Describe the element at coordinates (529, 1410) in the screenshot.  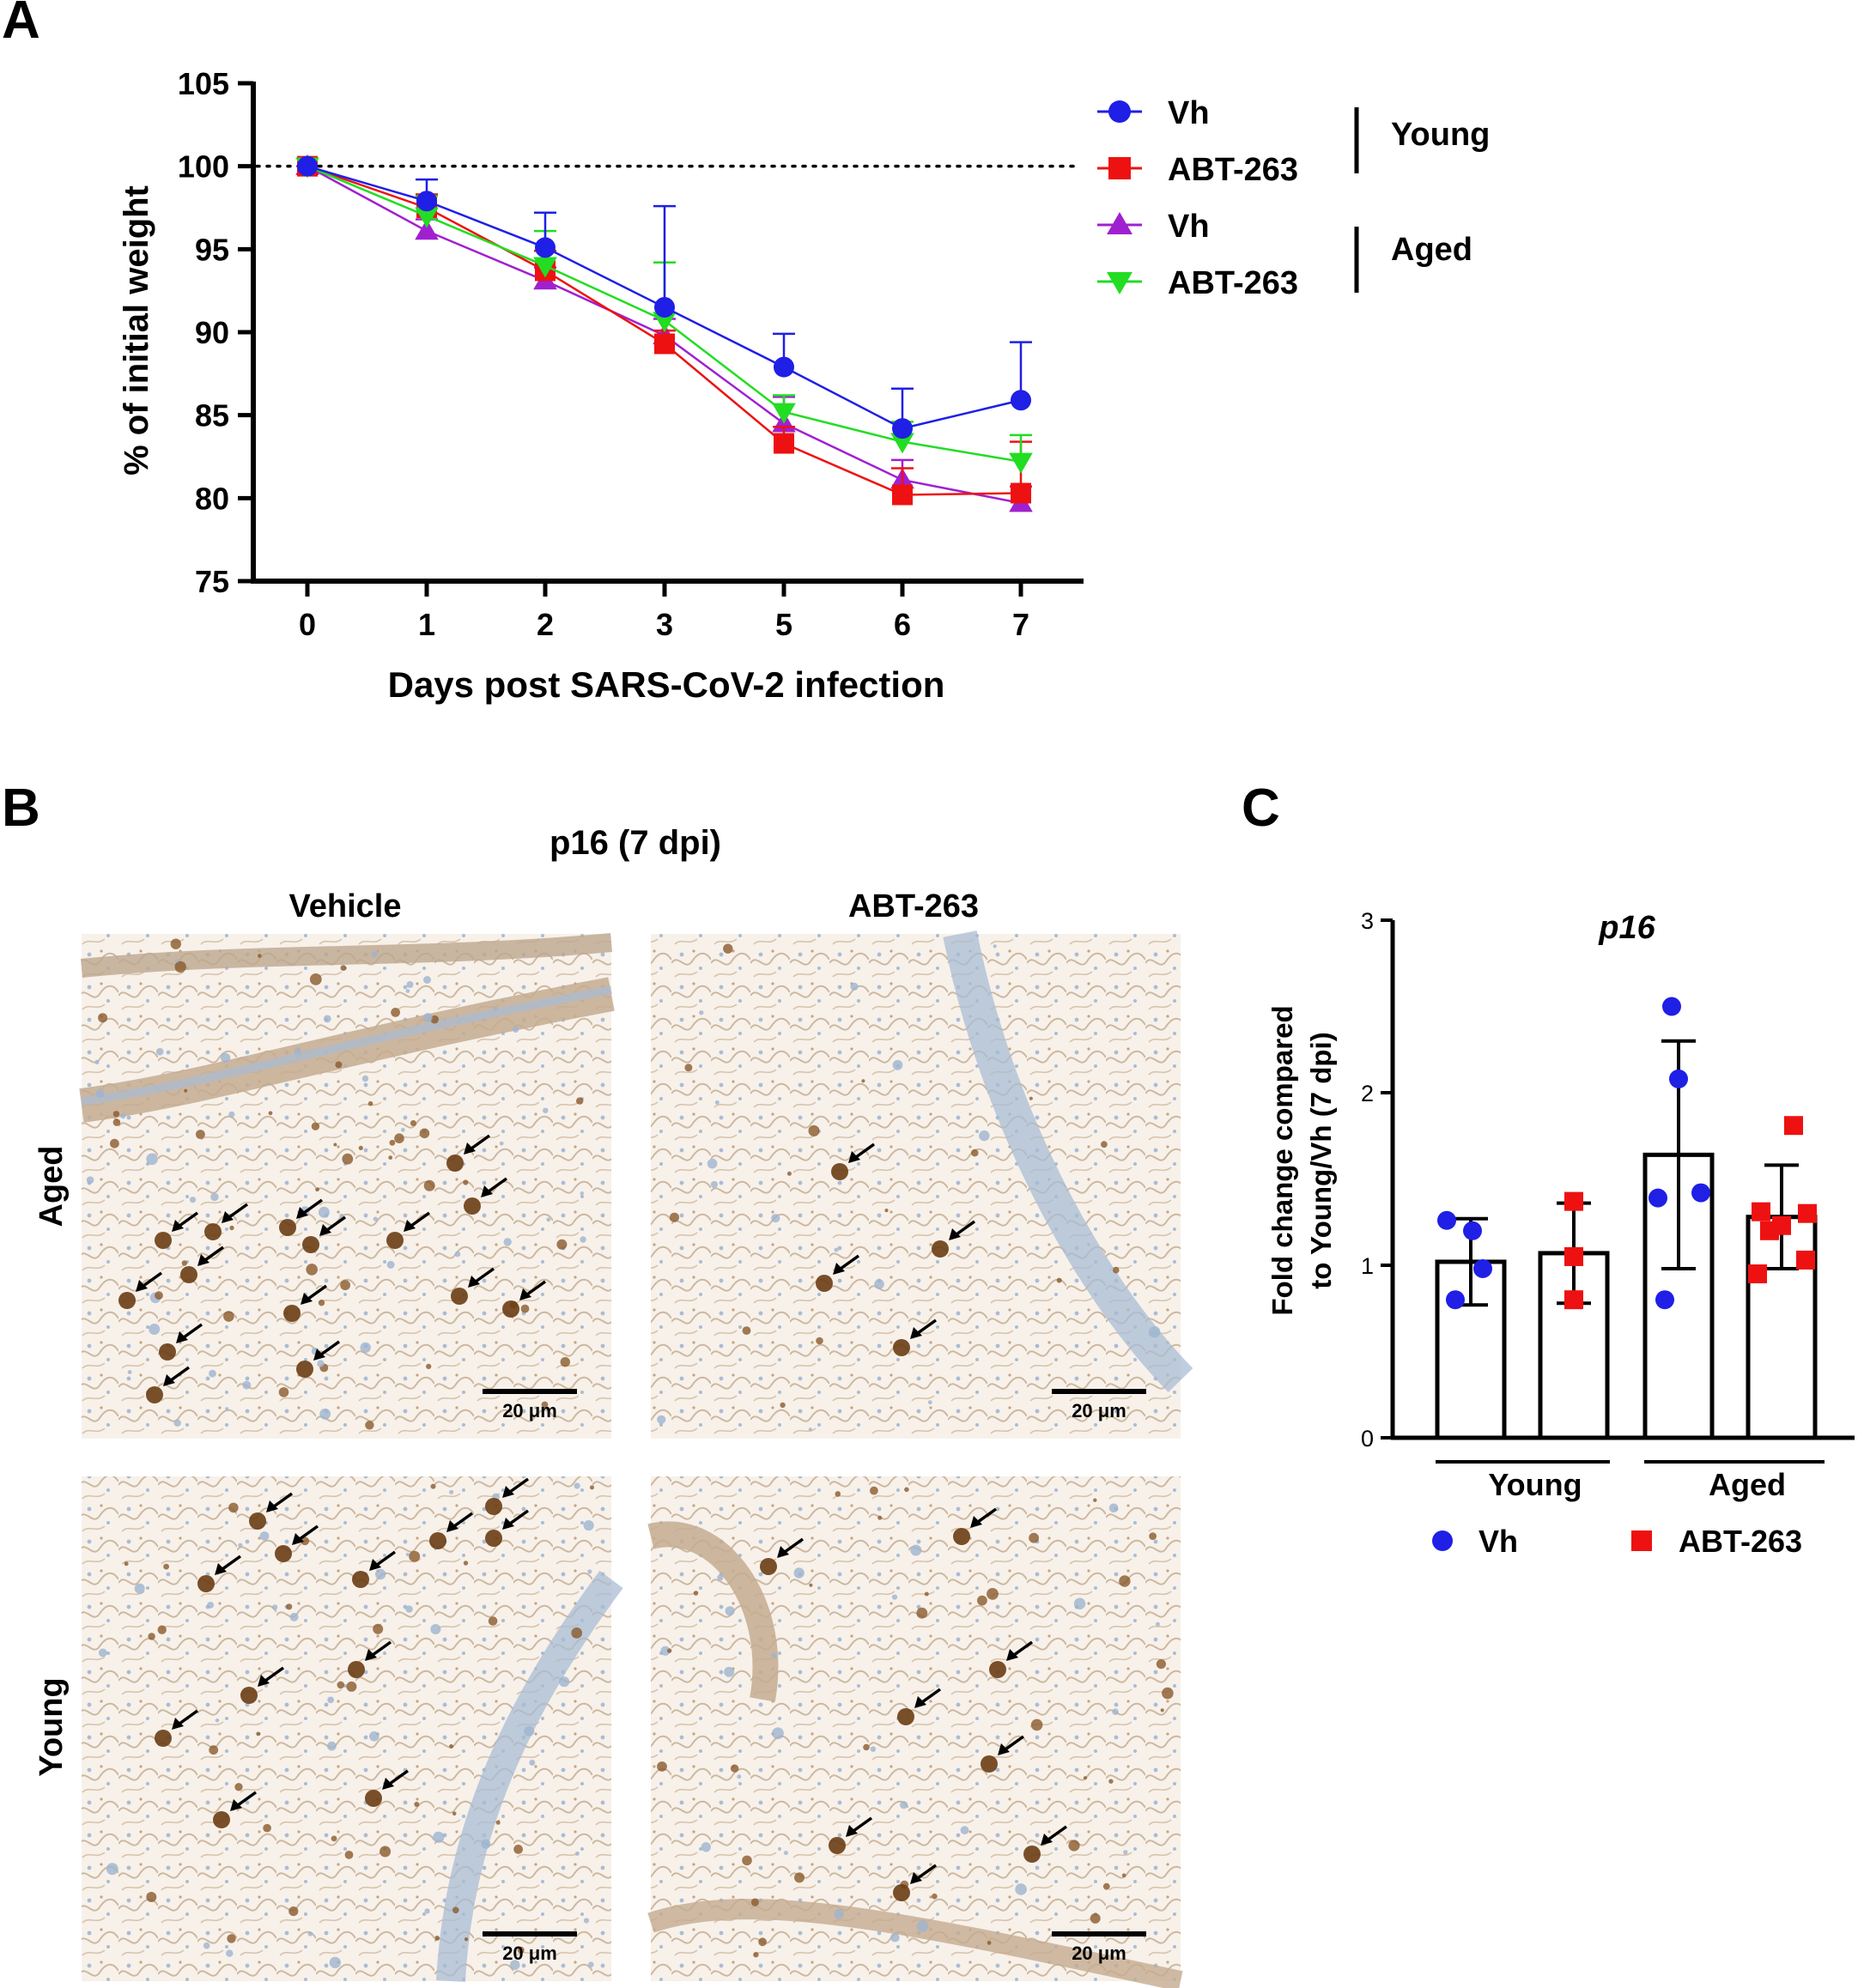
I see `micrograph-scale-bar-label: 20 μm` at that location.